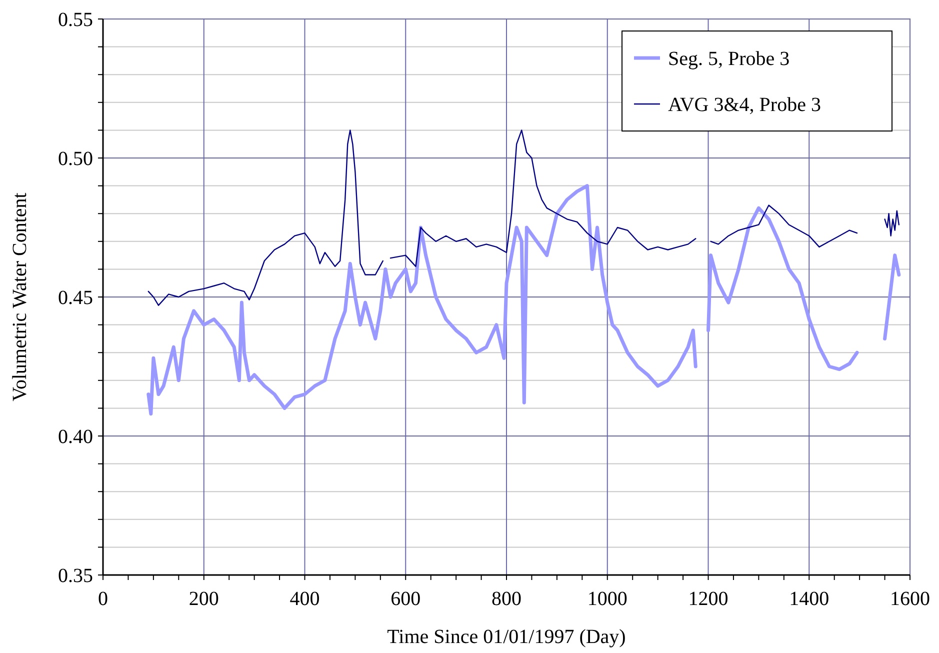 The width and height of the screenshot is (939, 653). Describe the element at coordinates (103, 599) in the screenshot. I see `x-tick-label: 0` at that location.